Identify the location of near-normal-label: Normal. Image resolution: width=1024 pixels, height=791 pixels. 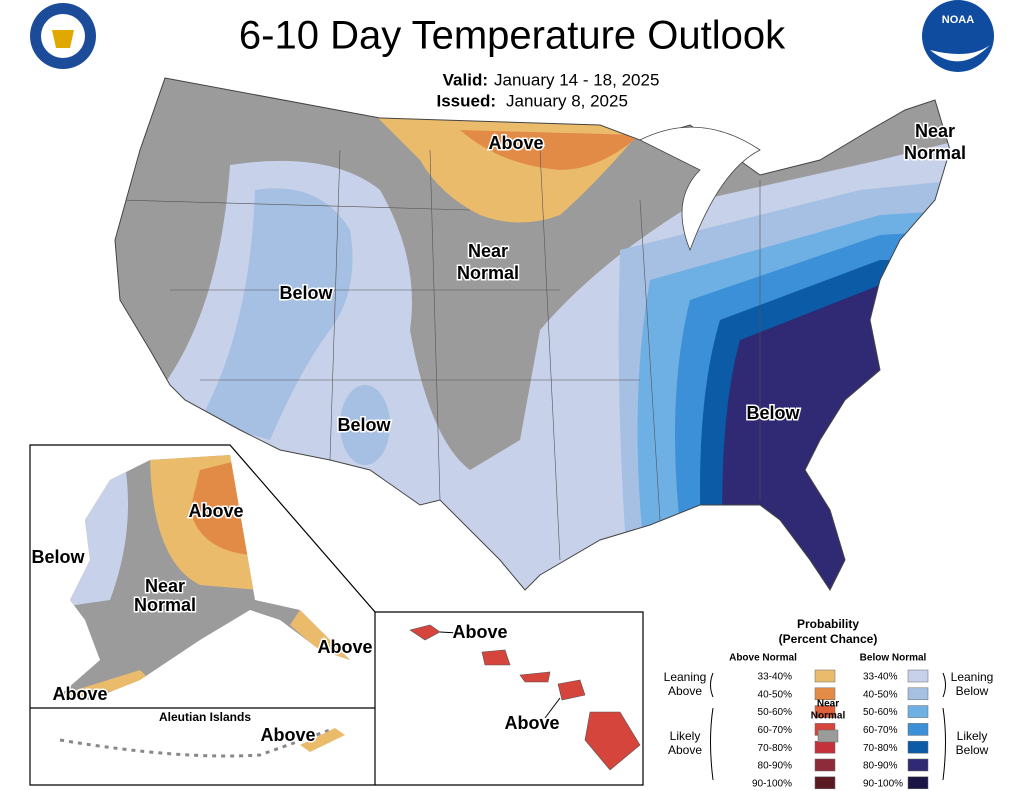
(828, 716).